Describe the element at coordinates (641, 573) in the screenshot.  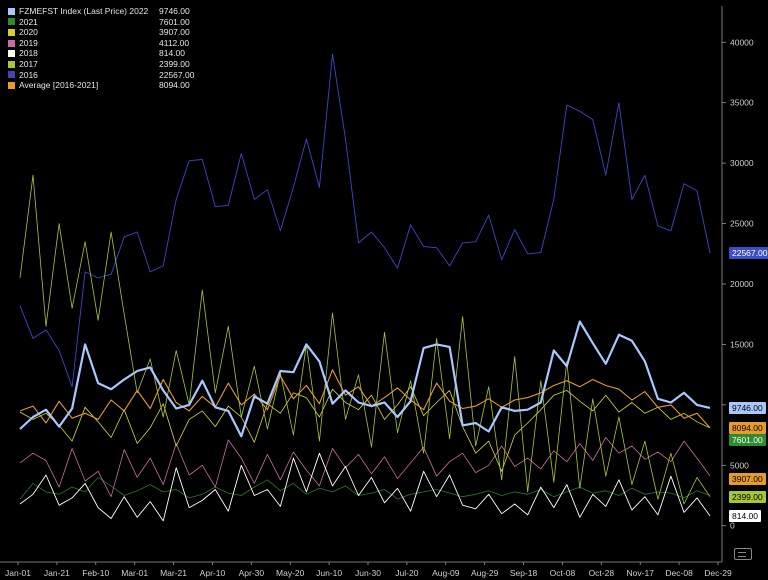
I see `x-tick-label: Nov-17` at that location.